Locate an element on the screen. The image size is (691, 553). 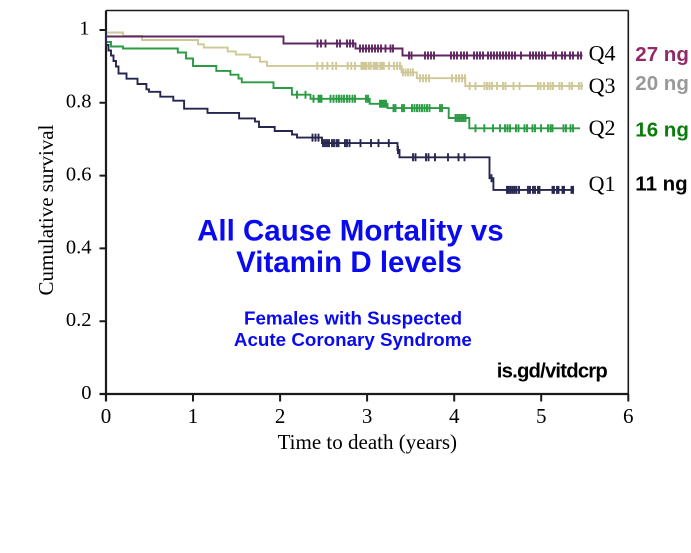
svg-text: Q4 is located at coordinates (602, 53).